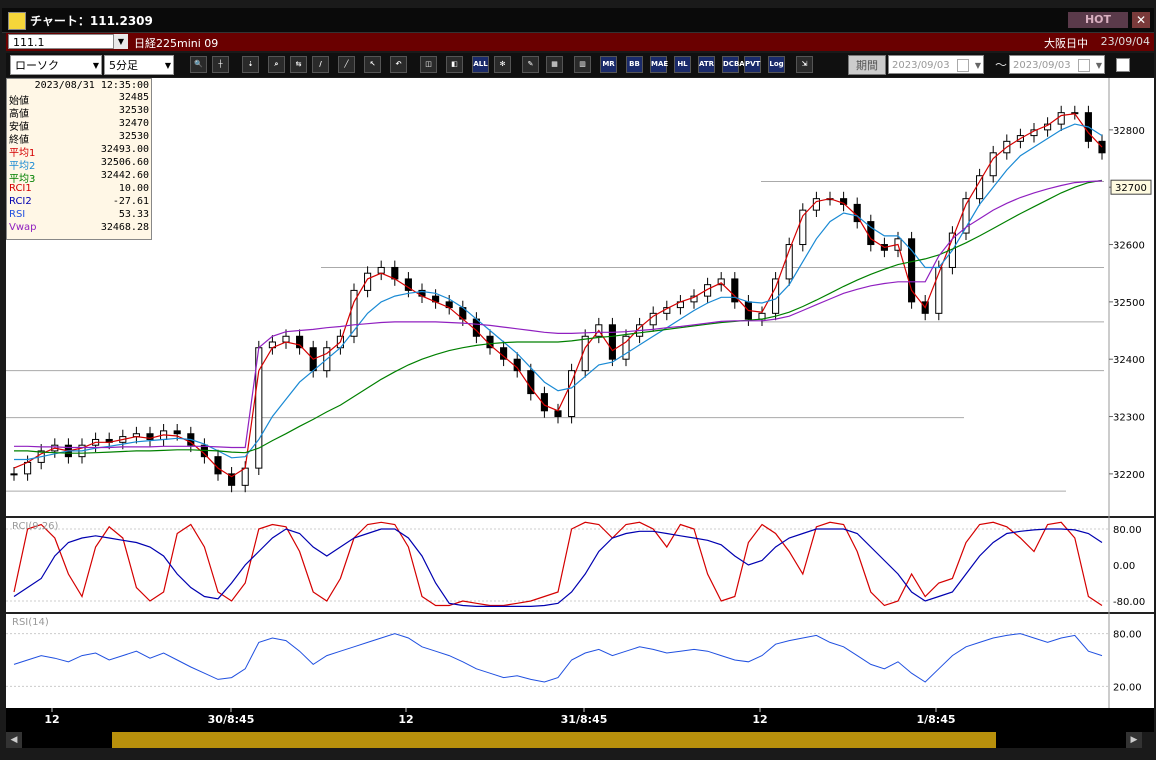  Describe the element at coordinates (133, 97) in the screenshot. I see `info-value: 32485` at that location.